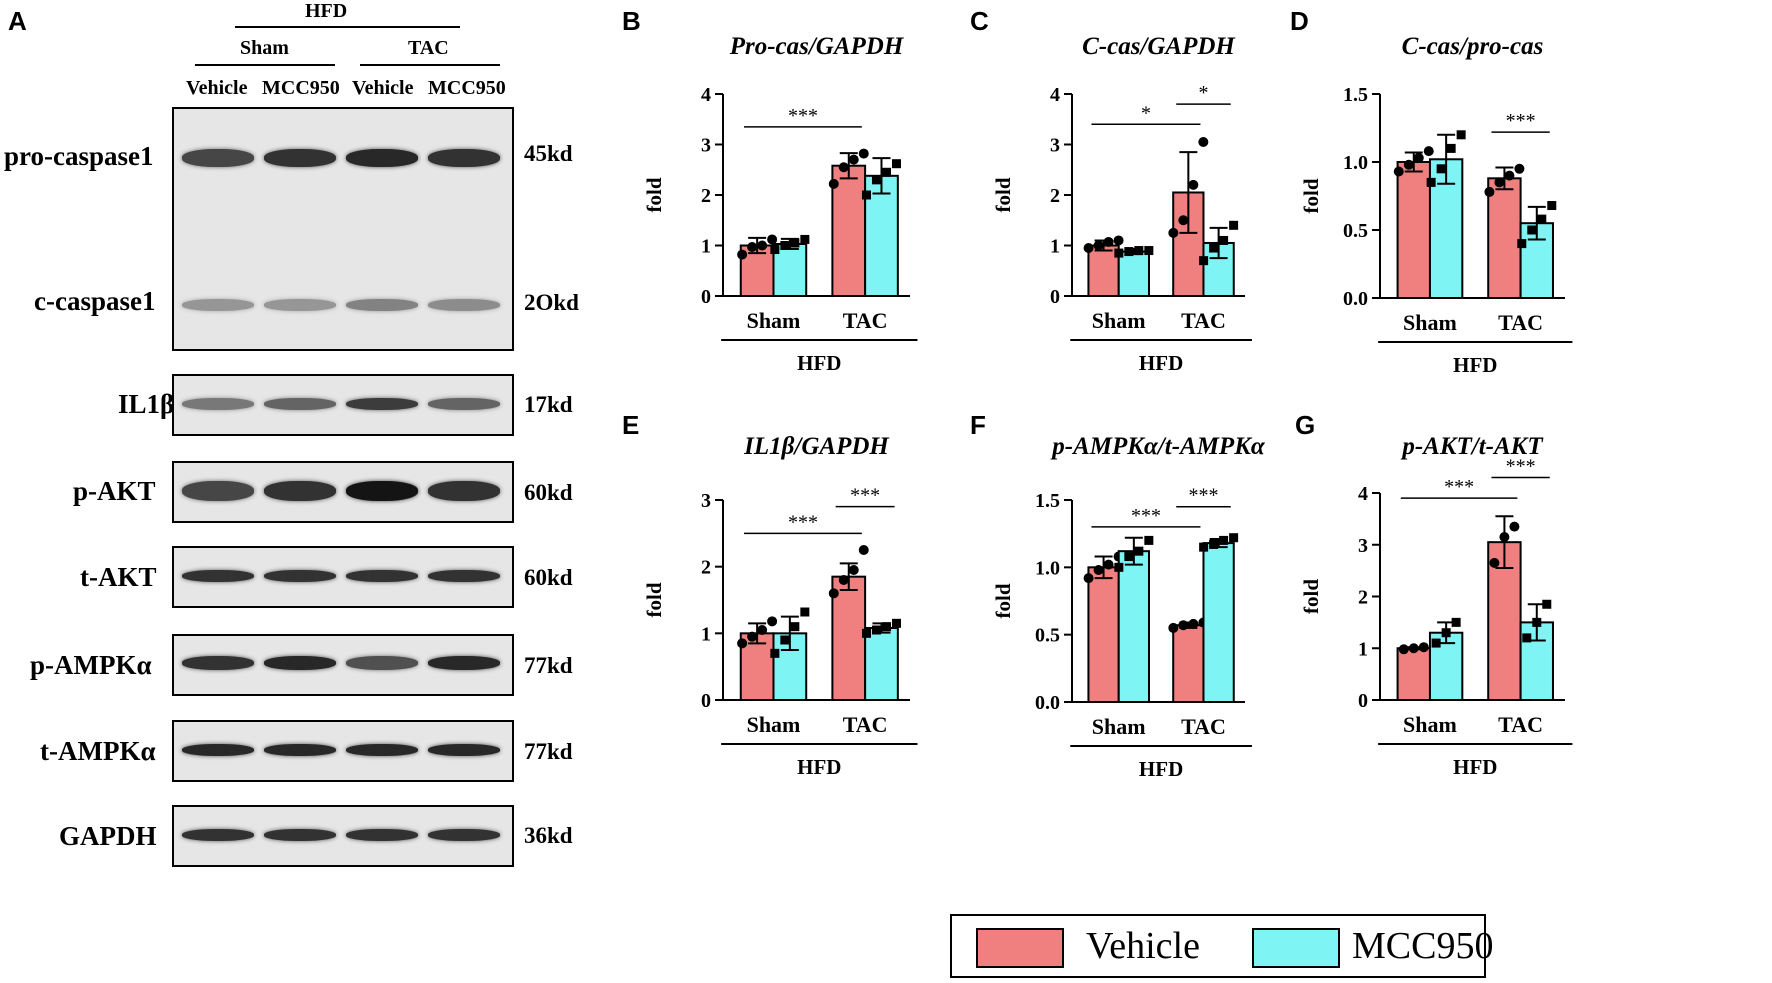 The image size is (1772, 983). What do you see at coordinates (343, 405) in the screenshot?
I see `blot-il1b` at bounding box center [343, 405].